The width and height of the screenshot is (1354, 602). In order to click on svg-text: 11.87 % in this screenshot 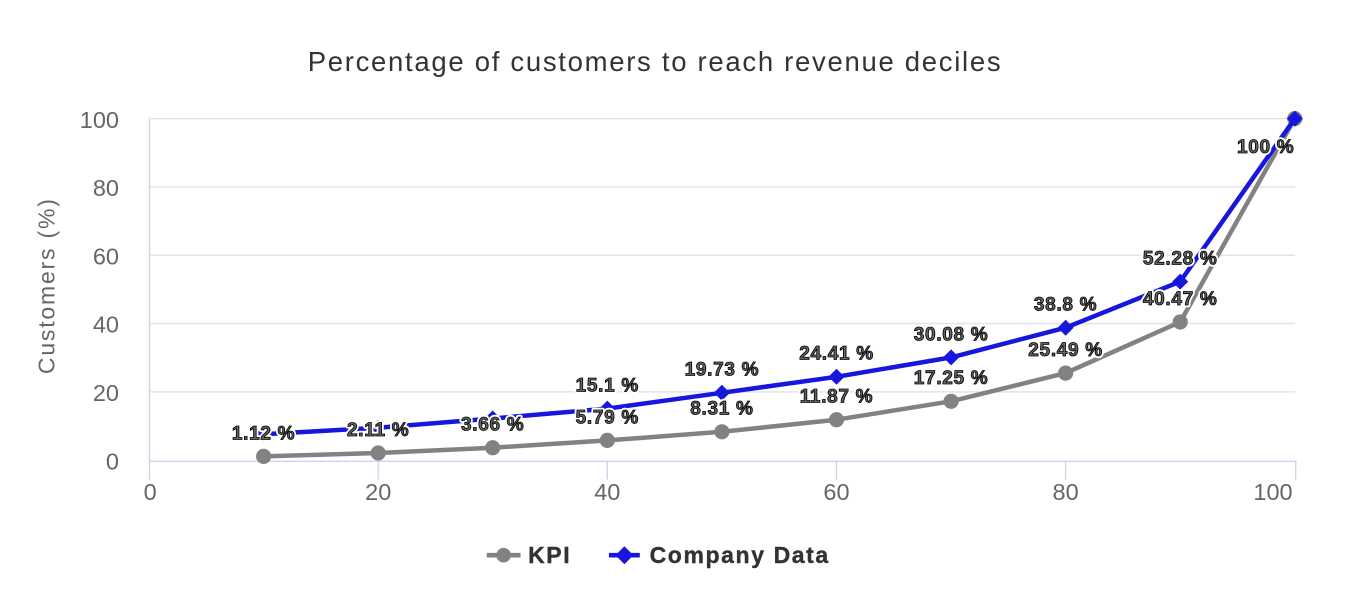, I will do `click(837, 397)`.